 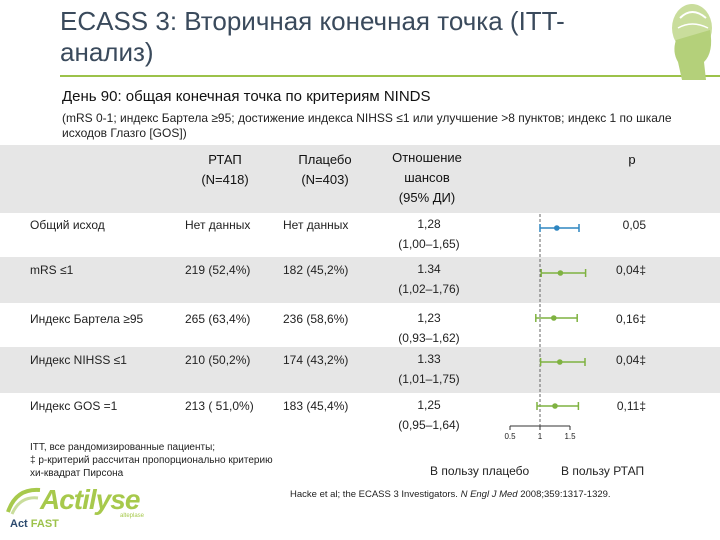 I want to click on rtpa-header: РТАП (N=418), so click(x=225, y=169).